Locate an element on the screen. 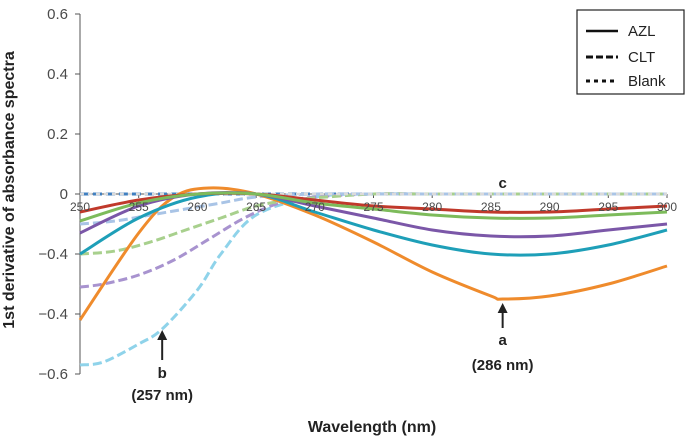 The image size is (692, 440). x-tick-label: 280 is located at coordinates (432, 207).